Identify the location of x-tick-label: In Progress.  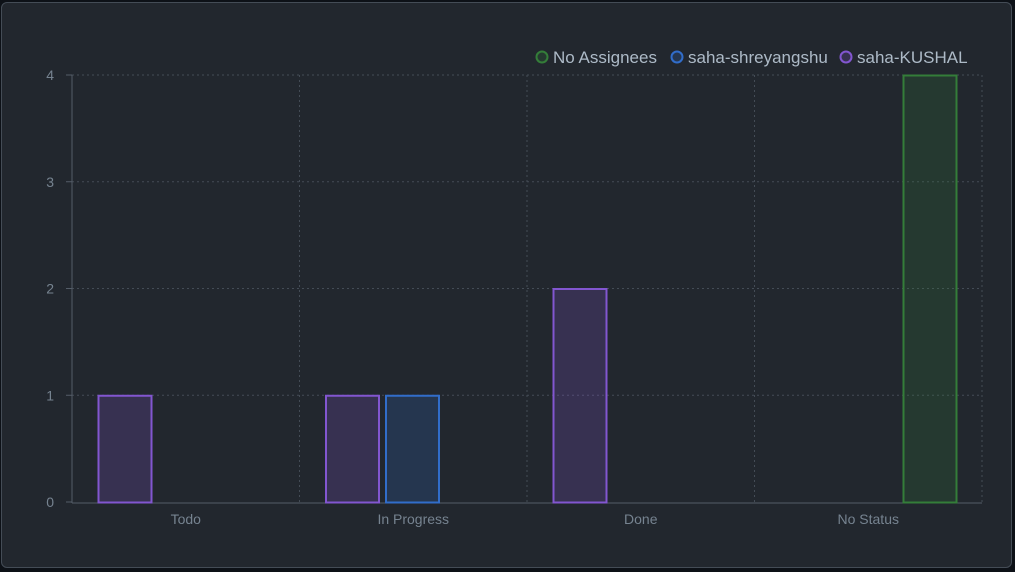
(413, 519).